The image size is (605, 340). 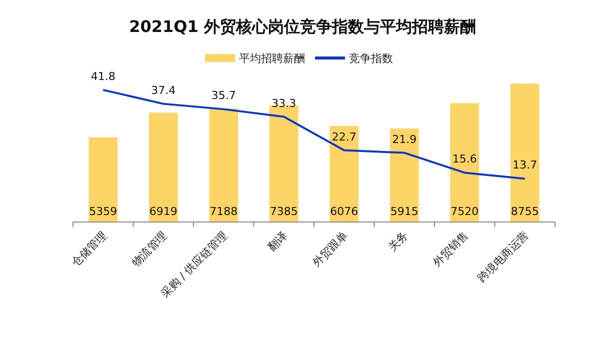 What do you see at coordinates (149, 249) in the screenshot?
I see `x-tick-label: 物流管理` at bounding box center [149, 249].